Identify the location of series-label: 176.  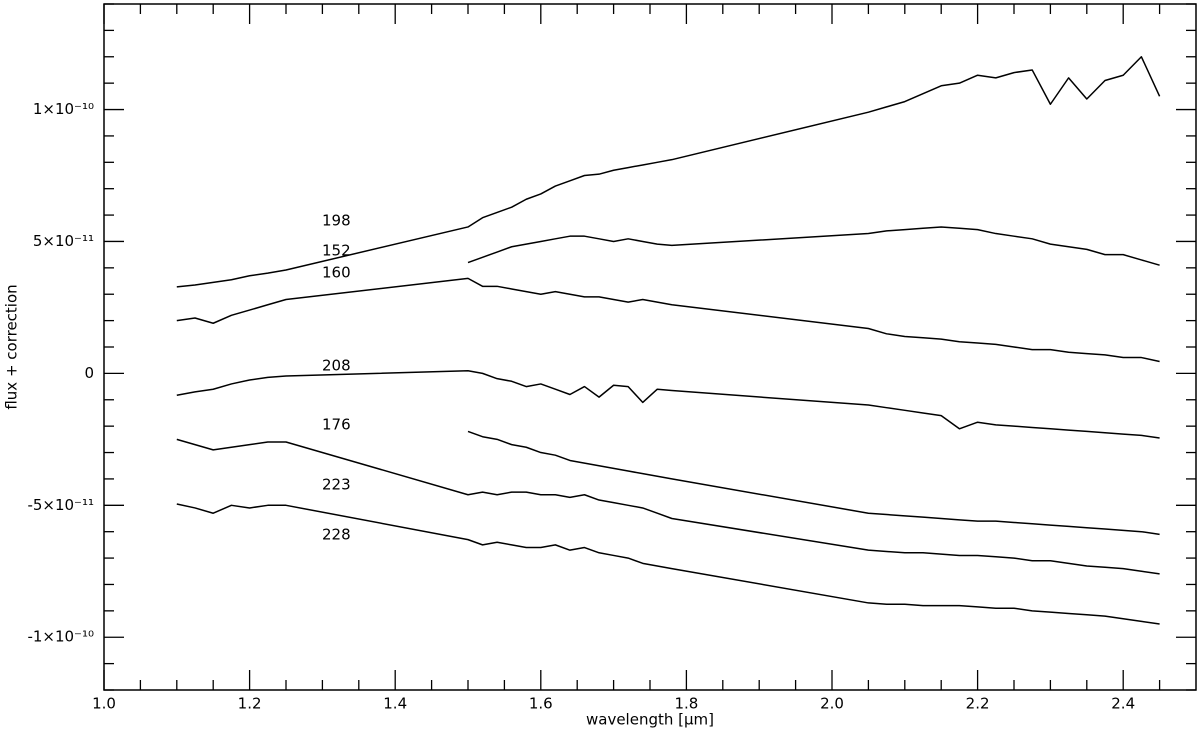
(336, 425).